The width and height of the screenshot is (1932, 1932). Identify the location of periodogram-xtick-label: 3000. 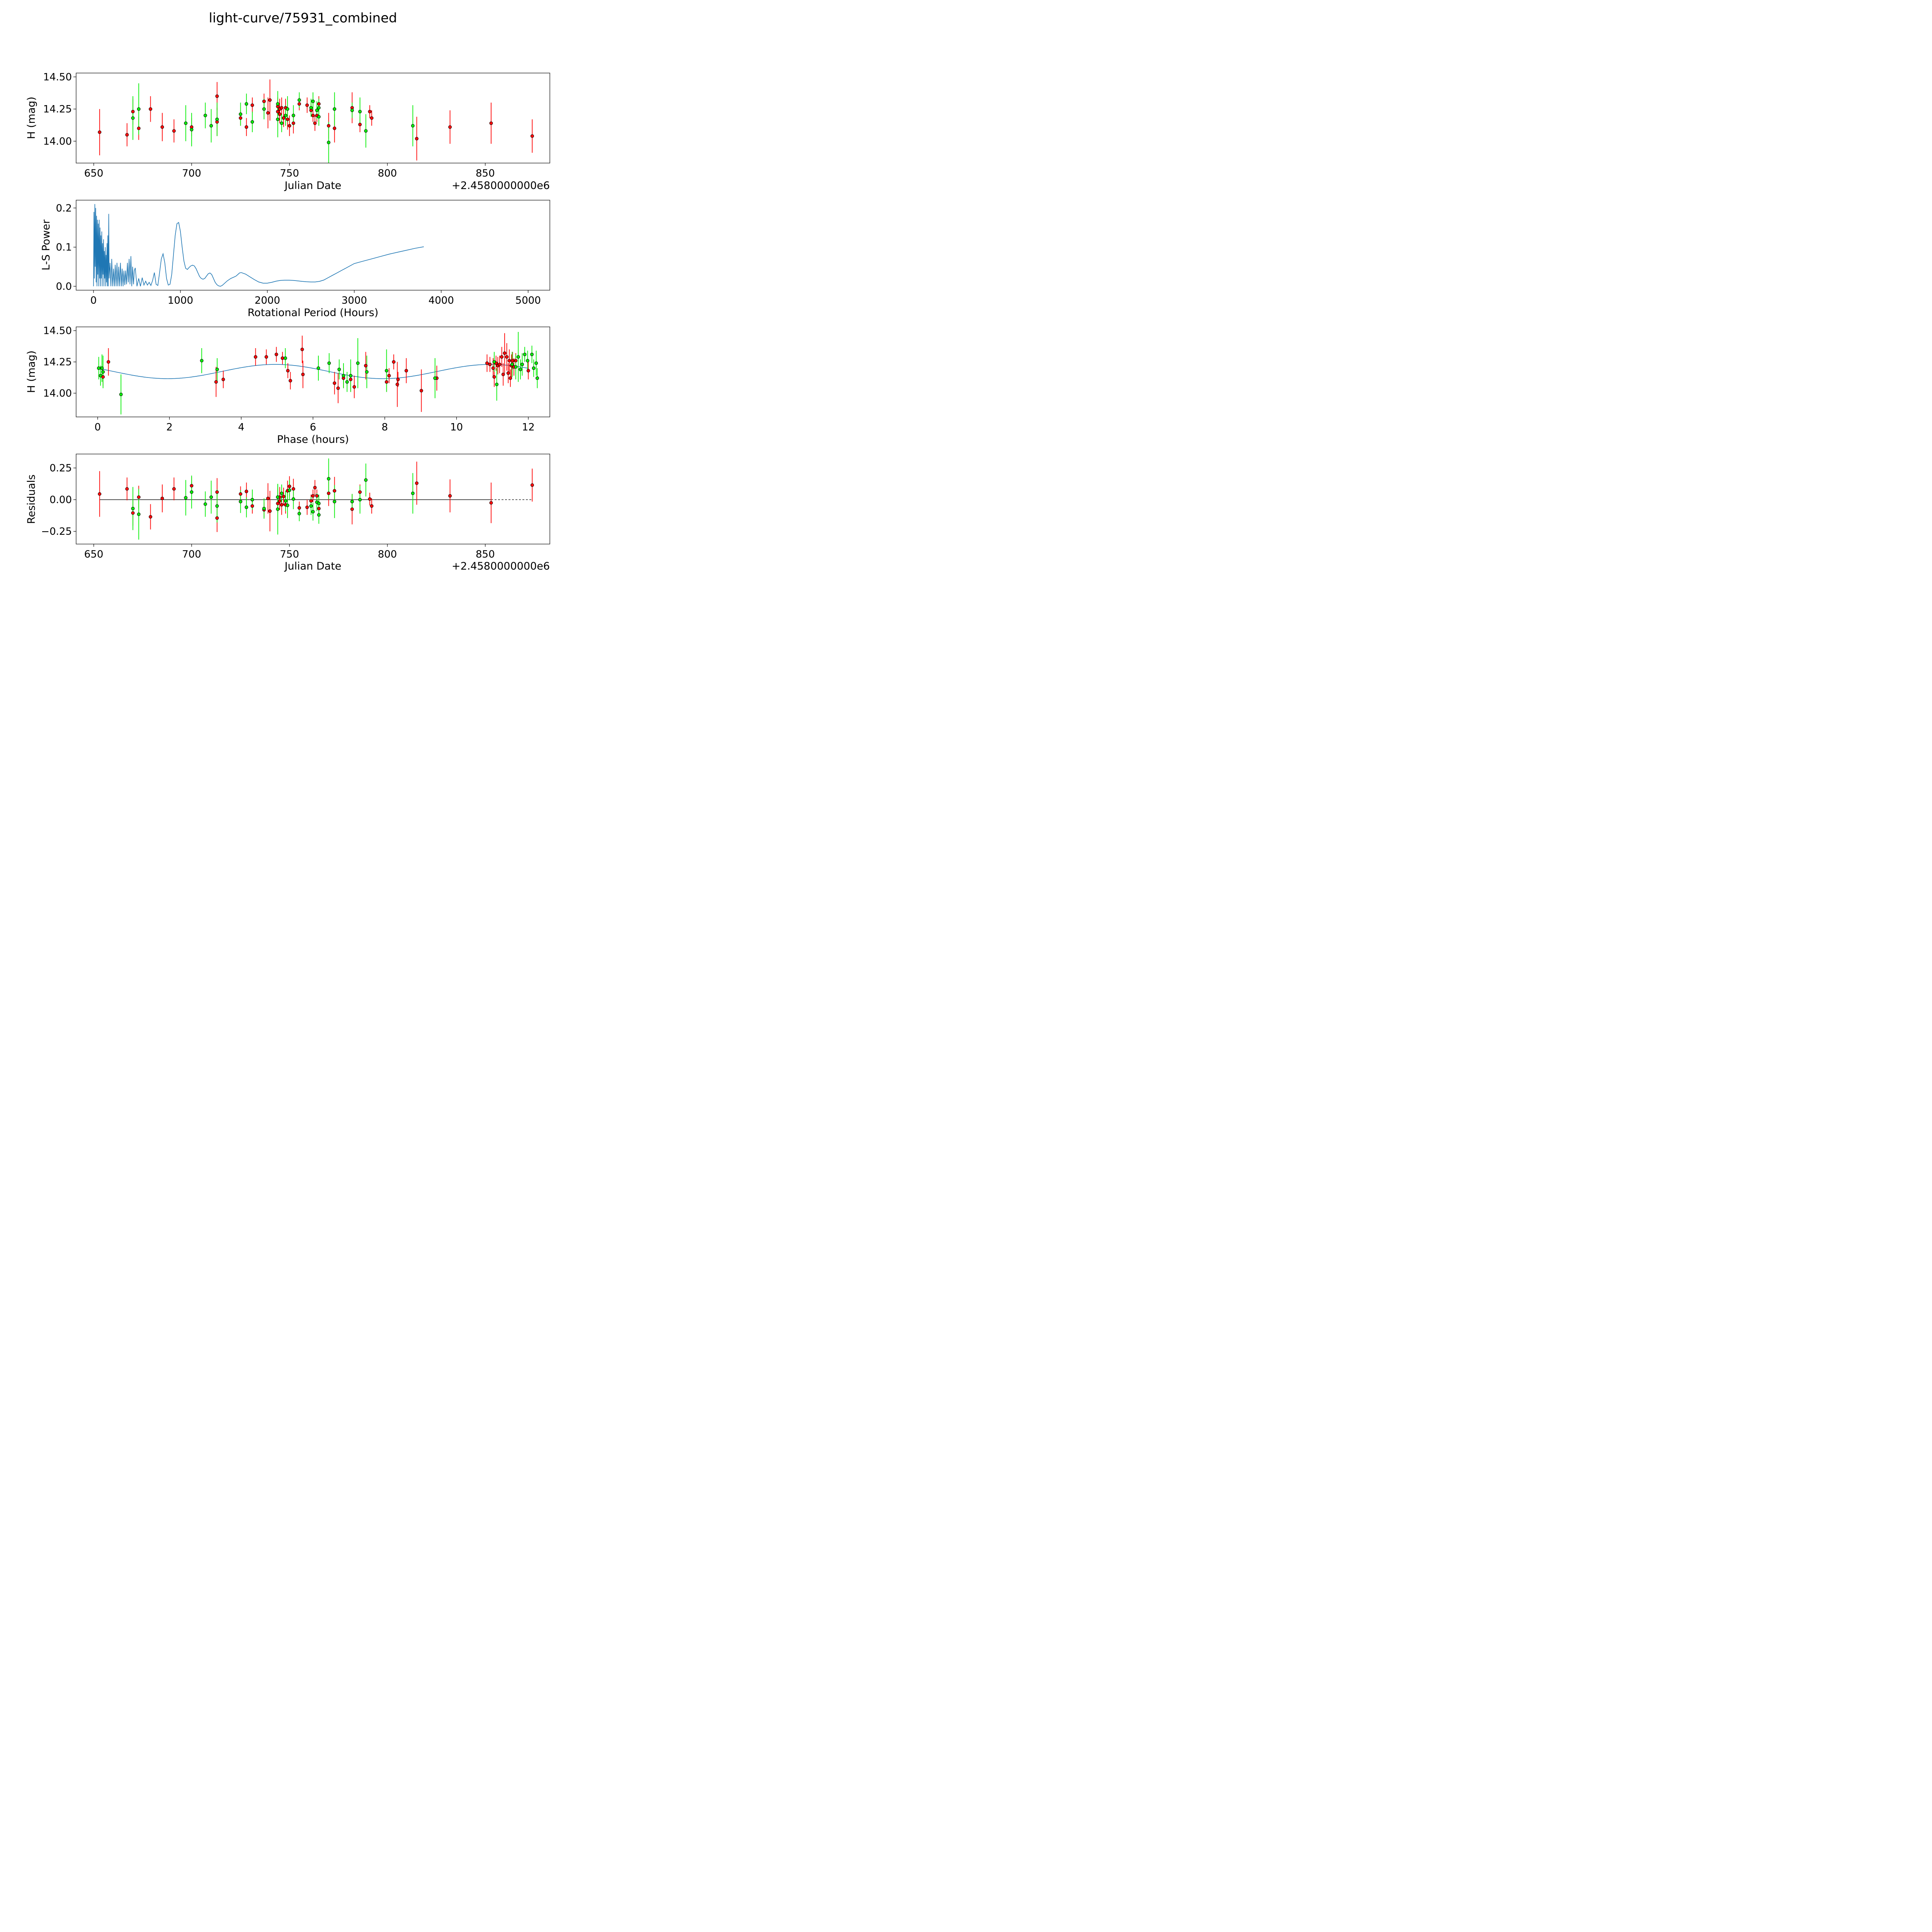
(355, 300).